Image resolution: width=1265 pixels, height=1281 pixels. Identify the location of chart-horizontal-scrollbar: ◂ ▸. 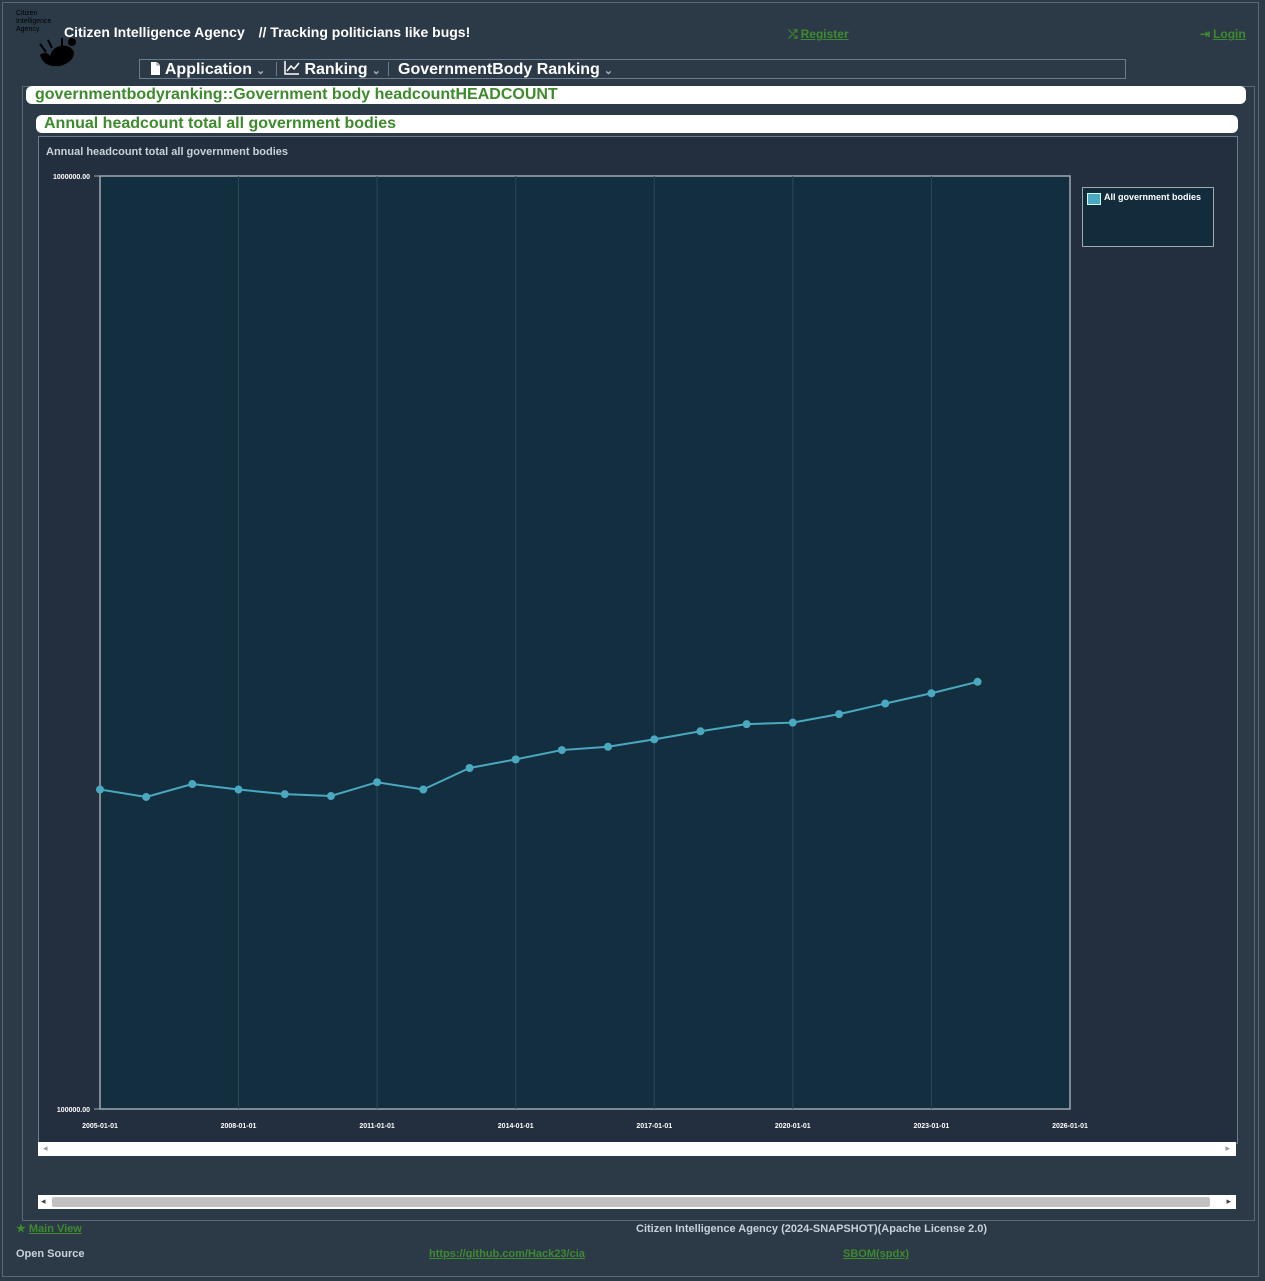
(637, 1149).